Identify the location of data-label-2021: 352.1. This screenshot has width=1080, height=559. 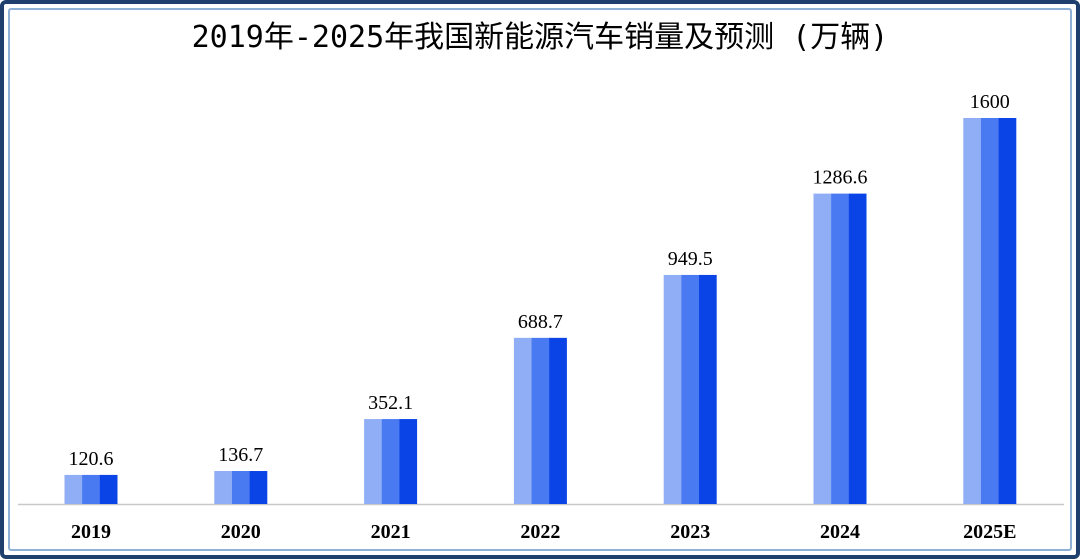
(390, 403).